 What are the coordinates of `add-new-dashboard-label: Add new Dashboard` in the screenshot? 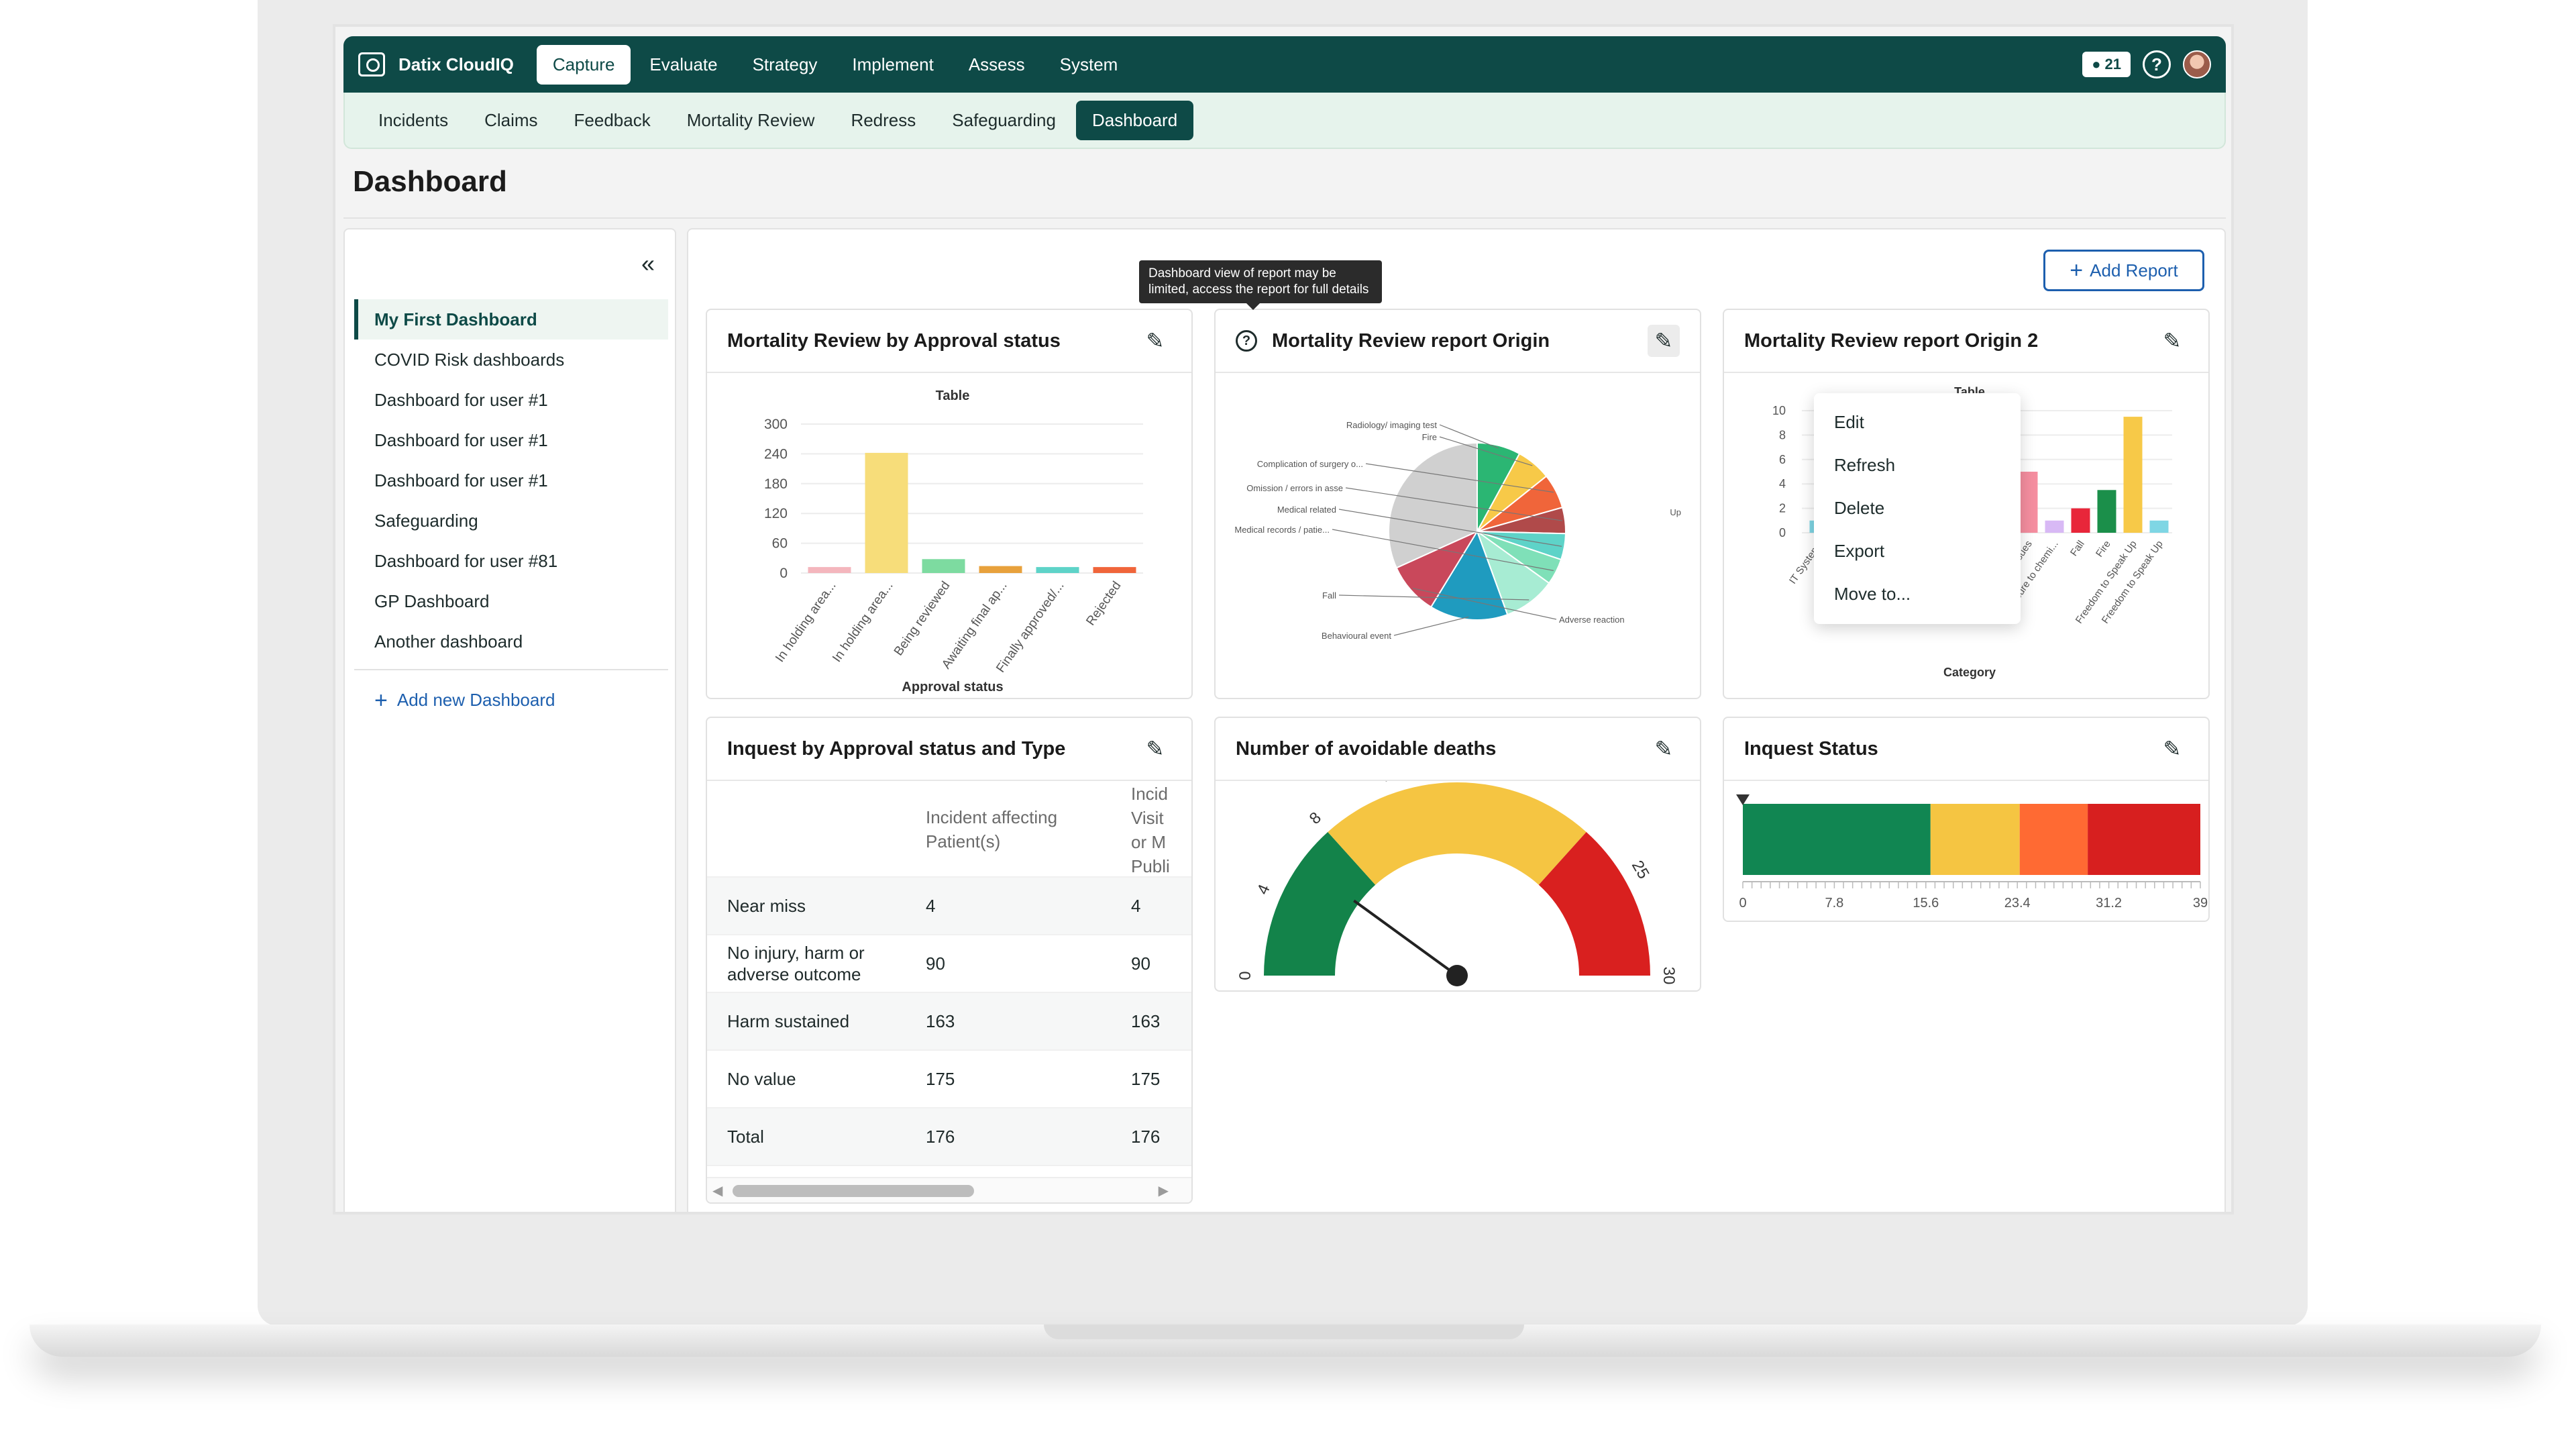 It's located at (475, 700).